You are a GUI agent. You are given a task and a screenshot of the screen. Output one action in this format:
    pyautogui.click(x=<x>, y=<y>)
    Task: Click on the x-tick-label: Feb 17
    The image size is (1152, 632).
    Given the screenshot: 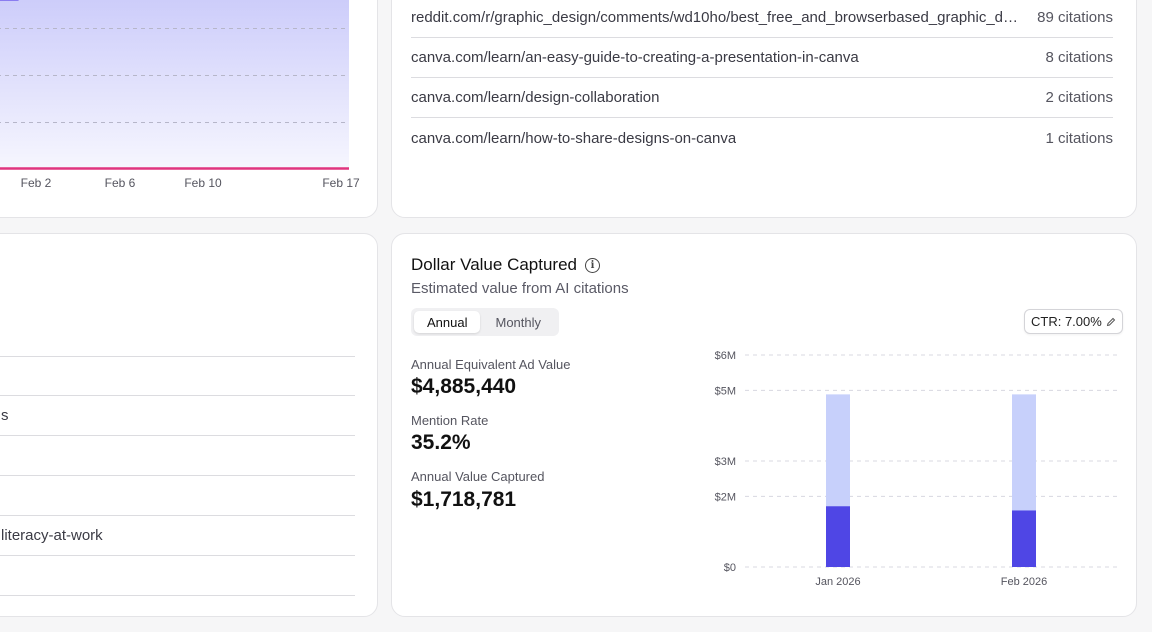 What is the action you would take?
    pyautogui.click(x=341, y=183)
    